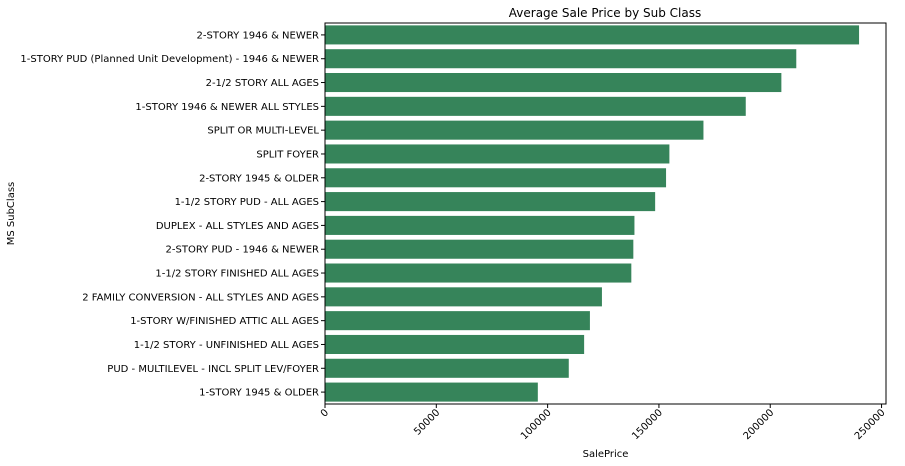 The width and height of the screenshot is (905, 466). What do you see at coordinates (606, 454) in the screenshot?
I see `x-axis-title: SalePrice` at bounding box center [606, 454].